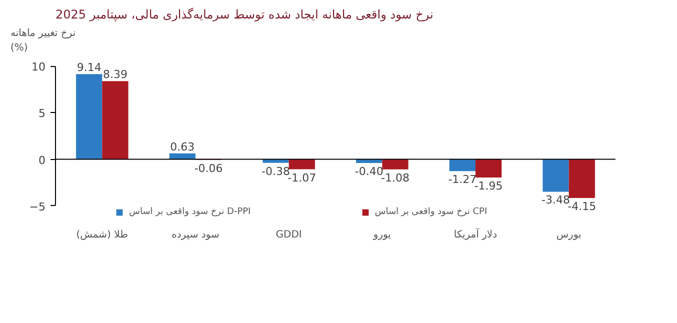  What do you see at coordinates (382, 235) in the screenshot?
I see `x-tick-label: یورو` at bounding box center [382, 235].